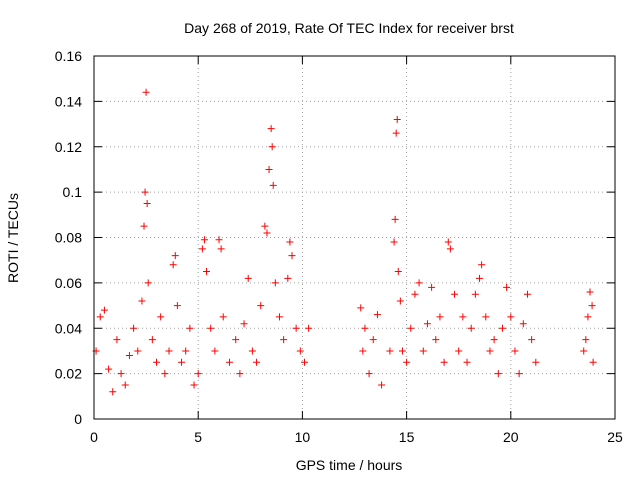 This screenshot has height=480, width=640. I want to click on y-tick-label: 0.06, so click(68, 283).